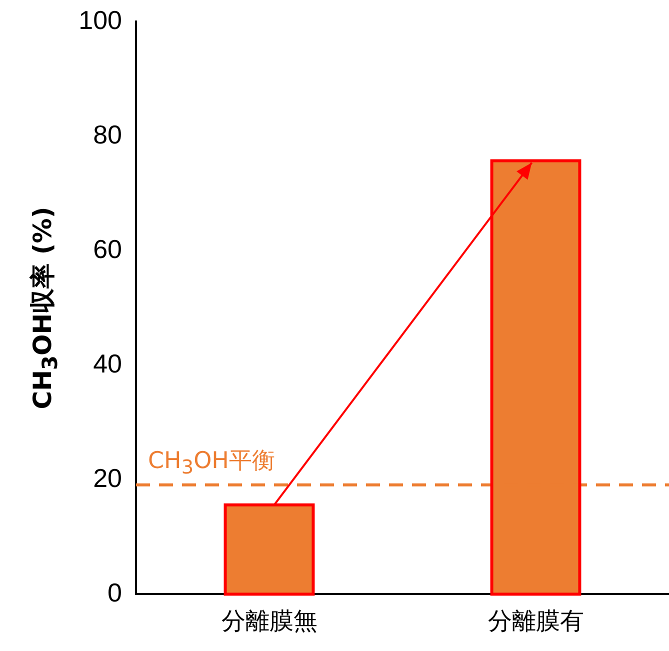 This screenshot has width=669, height=651. Describe the element at coordinates (269, 620) in the screenshot. I see `x-tick-label: 分離膜無` at that location.